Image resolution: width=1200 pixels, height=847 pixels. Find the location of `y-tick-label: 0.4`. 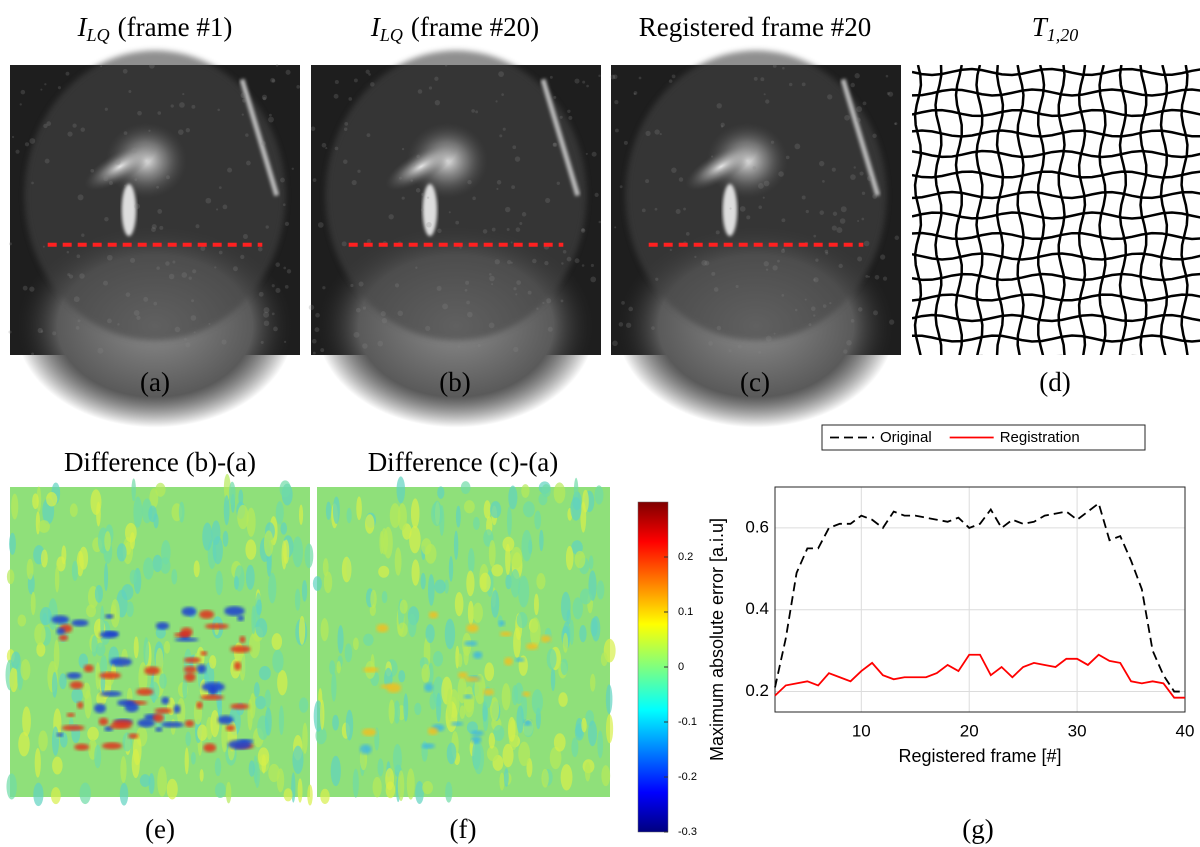

y-tick-label: 0.4 is located at coordinates (757, 608).